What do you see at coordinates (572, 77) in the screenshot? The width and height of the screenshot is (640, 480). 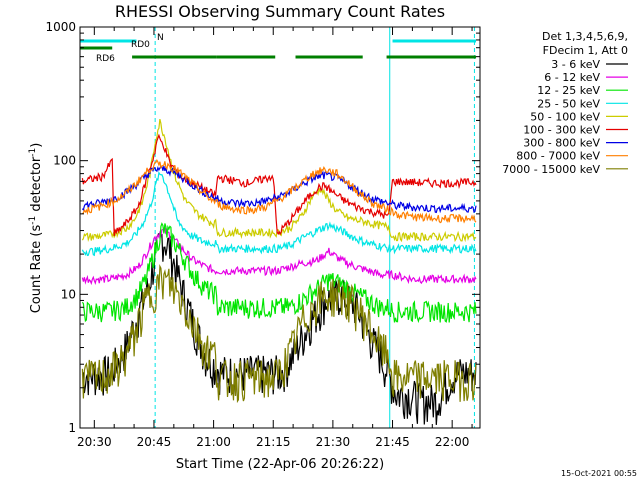 I see `legend-entry-label: 6 - 12 keV` at bounding box center [572, 77].